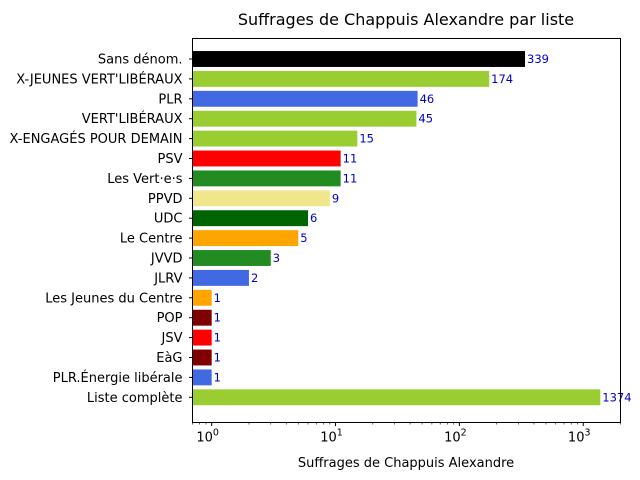  What do you see at coordinates (132, 119) in the screenshot?
I see `y-tick-label: VERT'LIBÉRAUX` at bounding box center [132, 119].